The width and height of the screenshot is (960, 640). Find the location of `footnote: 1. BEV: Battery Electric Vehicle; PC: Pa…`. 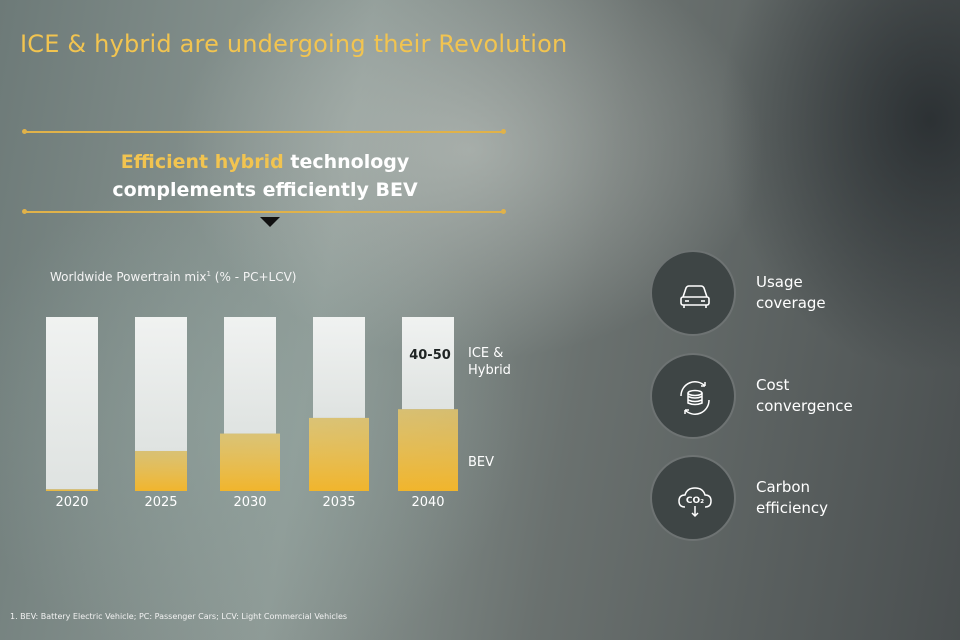

footnote: 1. BEV: Battery Electric Vehicle; PC: Pa… is located at coordinates (179, 616).